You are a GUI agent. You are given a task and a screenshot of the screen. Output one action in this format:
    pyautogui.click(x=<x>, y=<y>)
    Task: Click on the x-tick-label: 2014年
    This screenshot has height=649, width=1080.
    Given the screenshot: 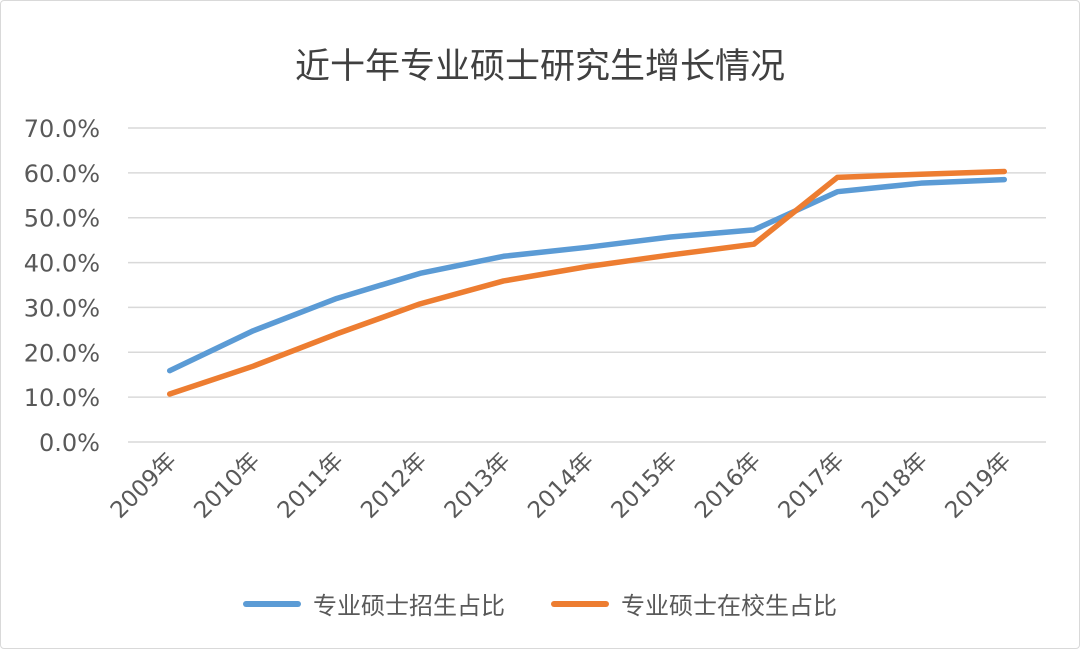 What is the action you would take?
    pyautogui.click(x=561, y=486)
    